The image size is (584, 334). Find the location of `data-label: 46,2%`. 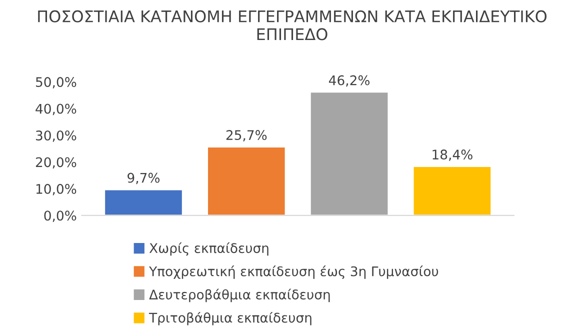

data-label: 46,2% is located at coordinates (349, 81).